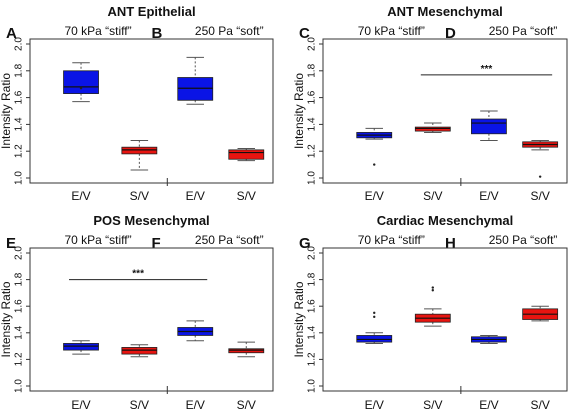  I want to click on panel-letter: G, so click(305, 243).